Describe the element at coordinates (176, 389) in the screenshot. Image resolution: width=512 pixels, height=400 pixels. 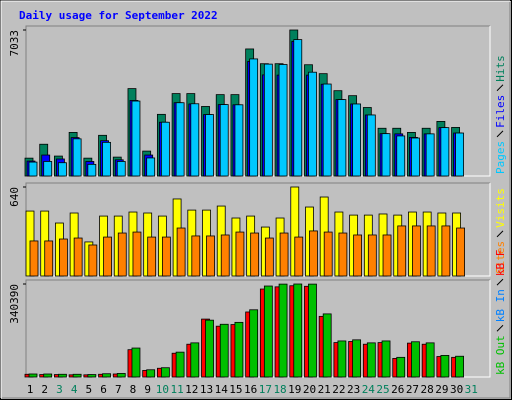
I see `x-tick-label: 11` at that location.